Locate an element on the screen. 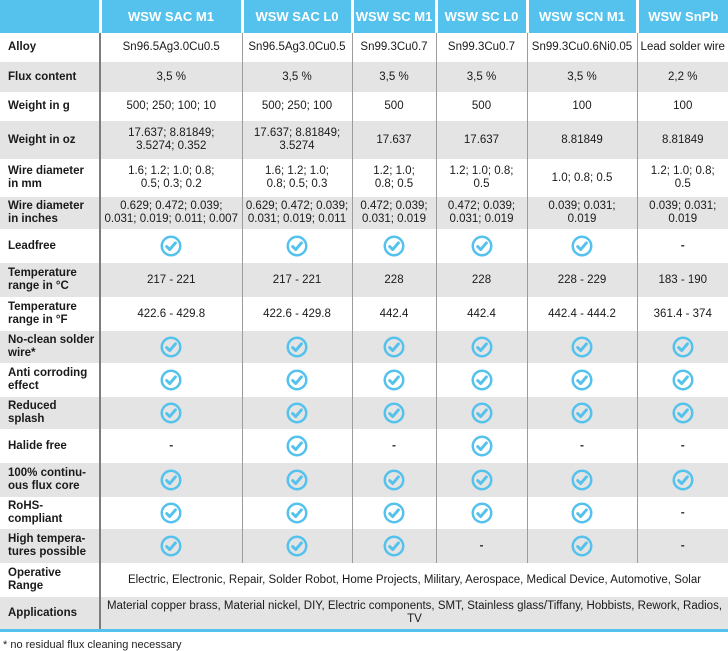  table-row-leadfree: Leadfree - is located at coordinates (364, 246).